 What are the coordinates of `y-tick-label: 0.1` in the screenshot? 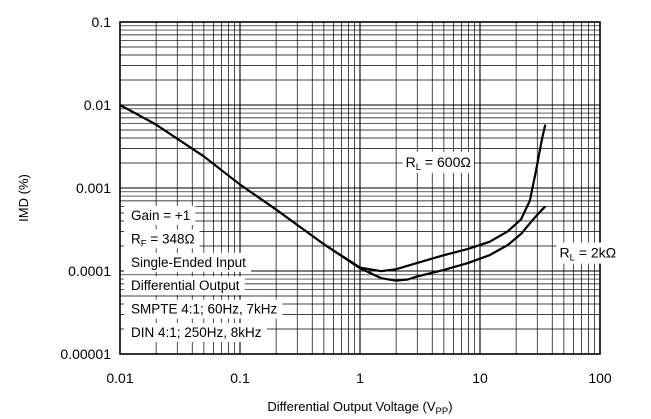 It's located at (102, 22).